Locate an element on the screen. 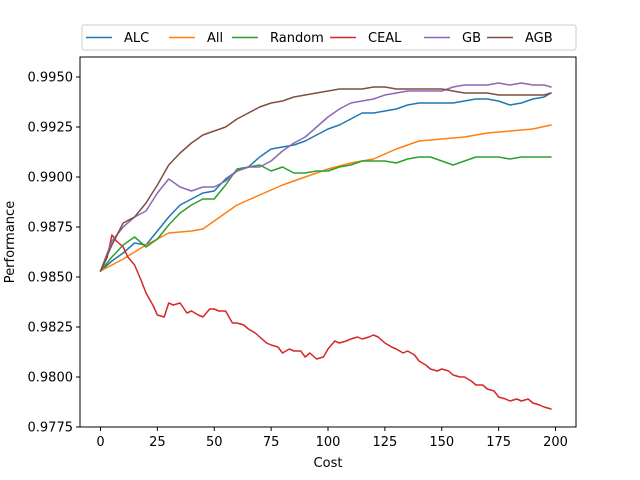  y-tick-label: 0.9775 is located at coordinates (51, 428).